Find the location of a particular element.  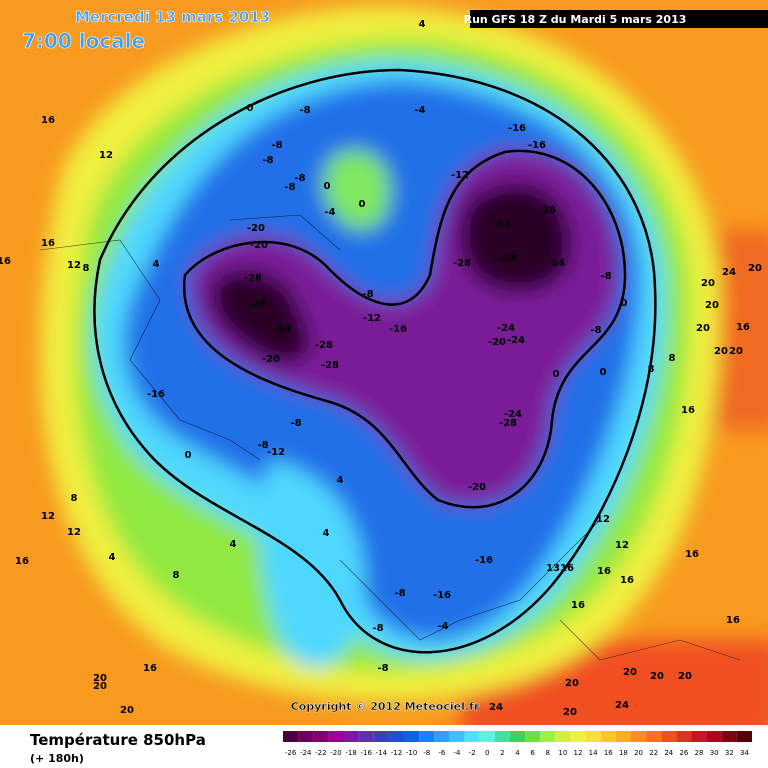

colorbar-label: 16 is located at coordinates (608, 753).